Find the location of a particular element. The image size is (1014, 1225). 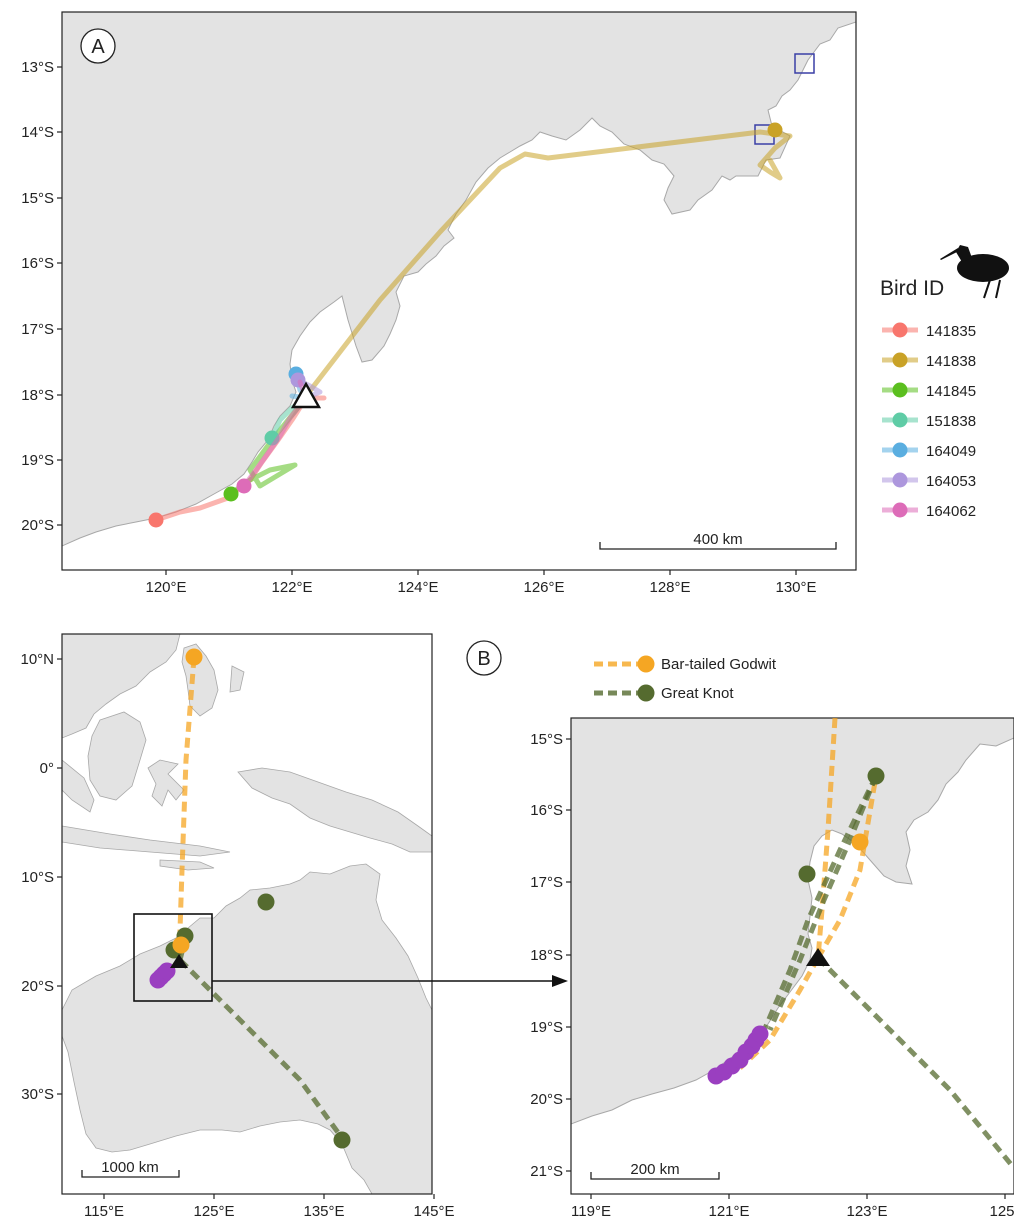

tagging-cluster-point-inset is located at coordinates (760, 1034).